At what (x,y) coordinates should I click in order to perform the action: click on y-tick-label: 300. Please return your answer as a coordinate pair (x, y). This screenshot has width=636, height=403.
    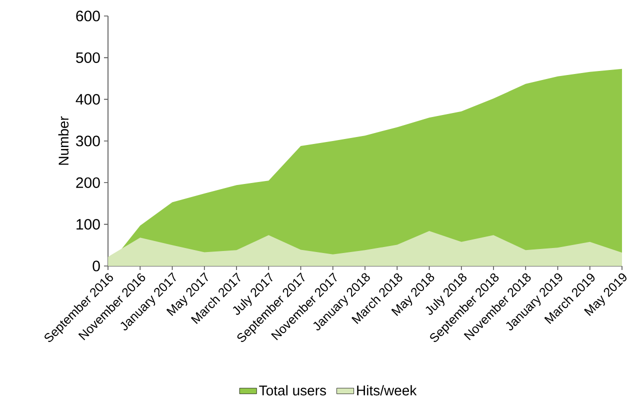
    Looking at the image, I should click on (88, 141).